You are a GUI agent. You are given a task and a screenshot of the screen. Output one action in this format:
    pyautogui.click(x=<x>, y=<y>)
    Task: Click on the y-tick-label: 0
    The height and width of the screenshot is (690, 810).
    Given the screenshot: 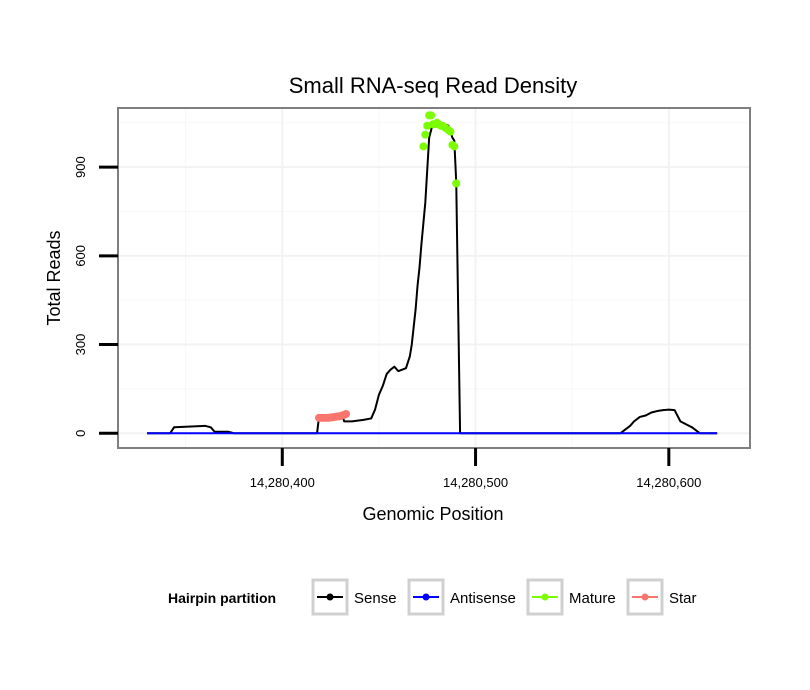 What is the action you would take?
    pyautogui.click(x=80, y=433)
    